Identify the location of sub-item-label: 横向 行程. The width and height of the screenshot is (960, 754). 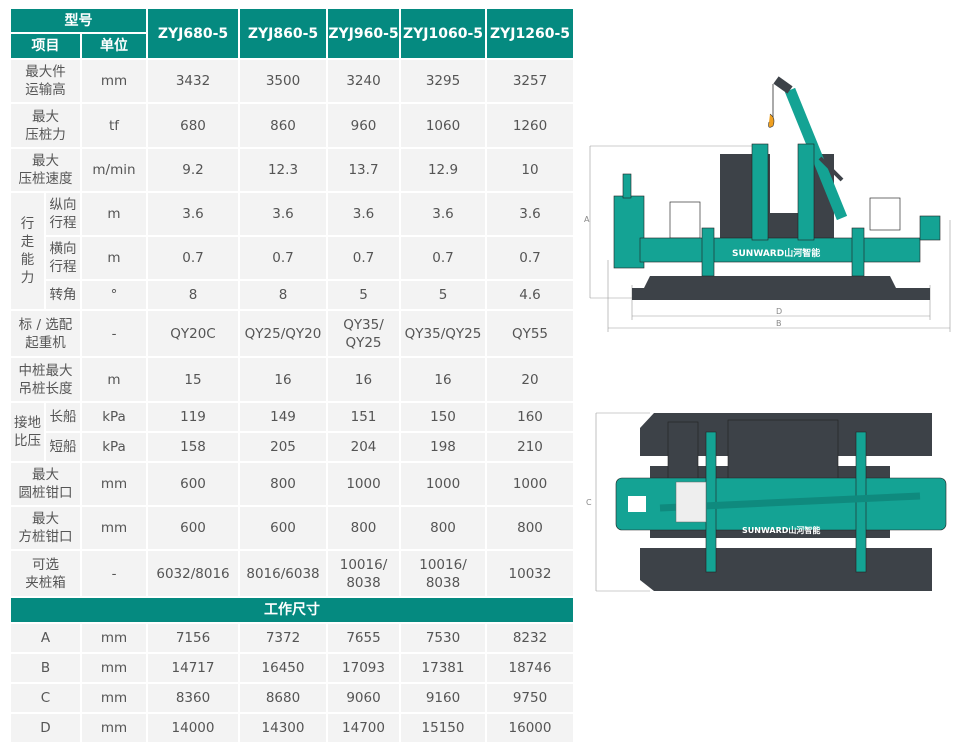
(63, 258).